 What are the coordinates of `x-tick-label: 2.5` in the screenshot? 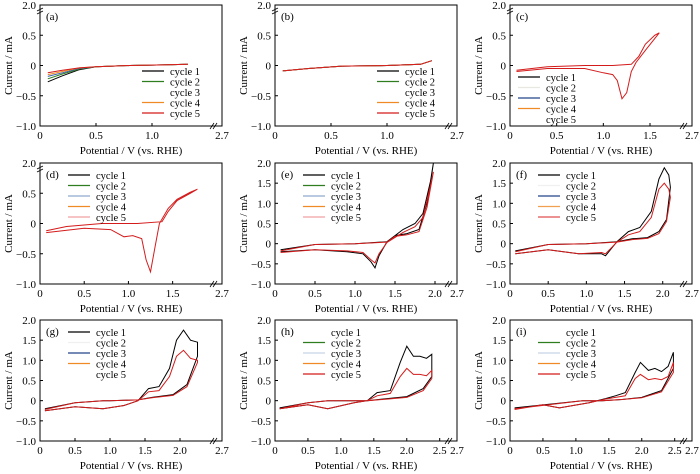 It's located at (440, 451).